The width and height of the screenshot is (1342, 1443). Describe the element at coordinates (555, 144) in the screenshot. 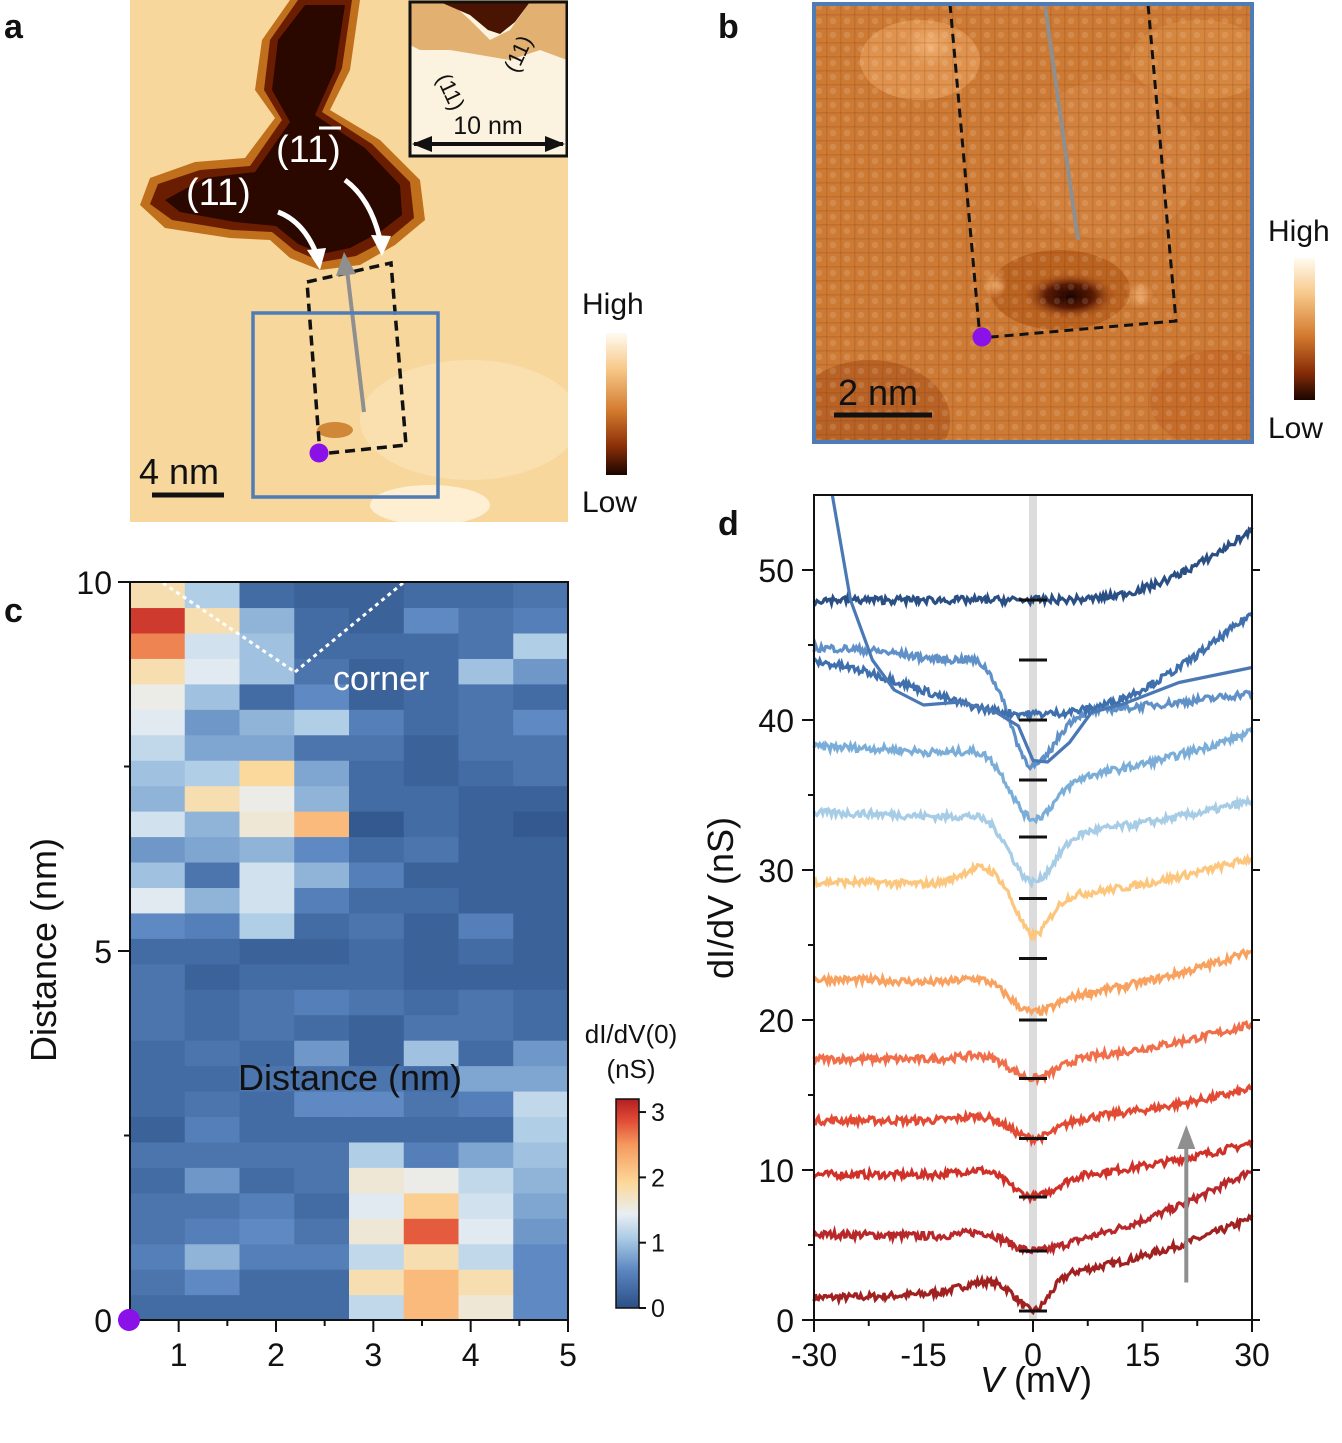

I see `inset-scale-arrow-right` at that location.